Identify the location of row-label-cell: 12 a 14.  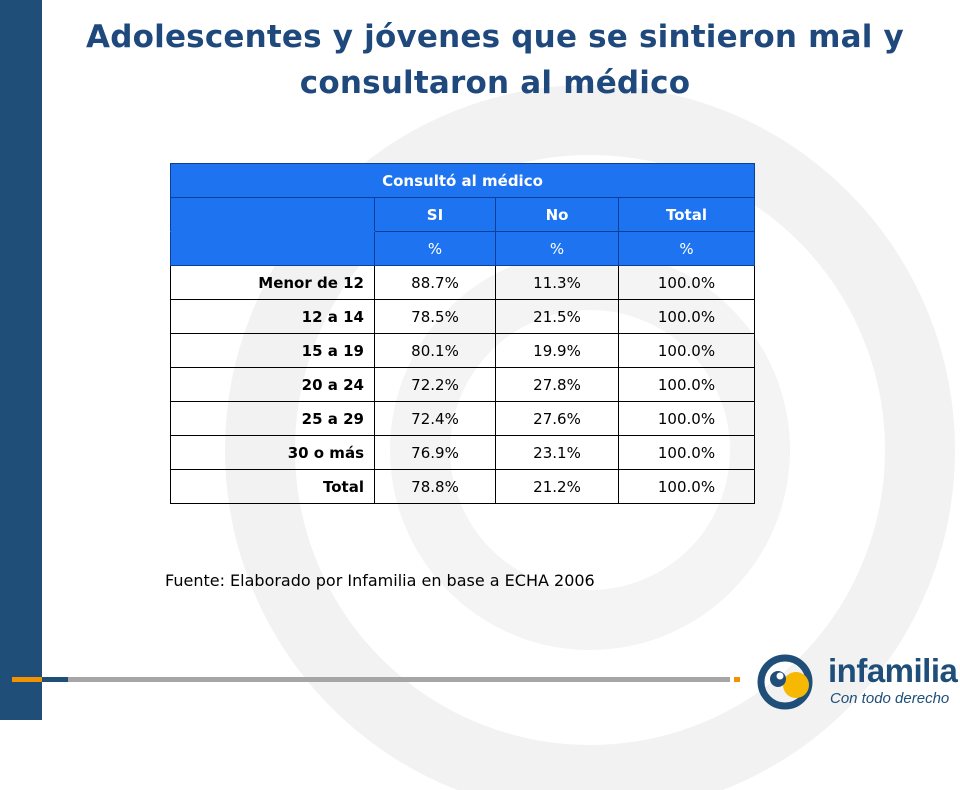
(272, 316).